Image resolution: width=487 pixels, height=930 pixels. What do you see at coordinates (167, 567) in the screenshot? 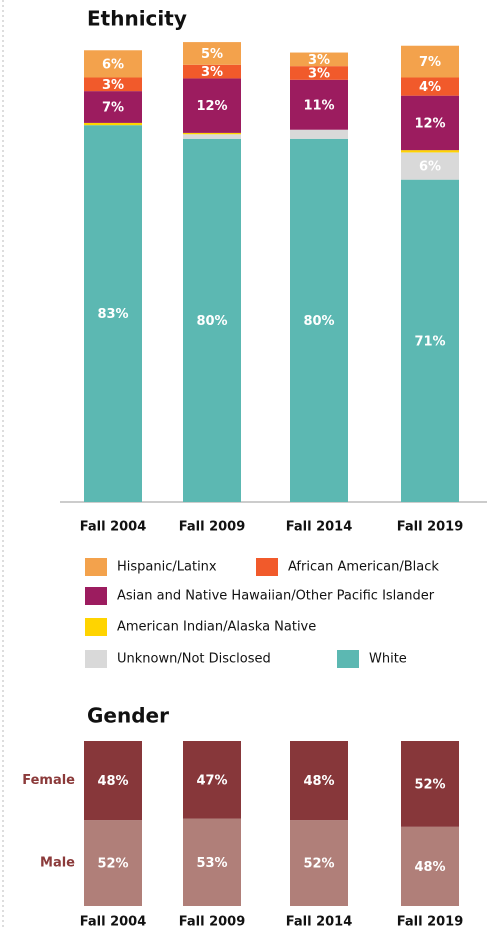
I see `legend-label: Hispanic/Latinx` at bounding box center [167, 567].